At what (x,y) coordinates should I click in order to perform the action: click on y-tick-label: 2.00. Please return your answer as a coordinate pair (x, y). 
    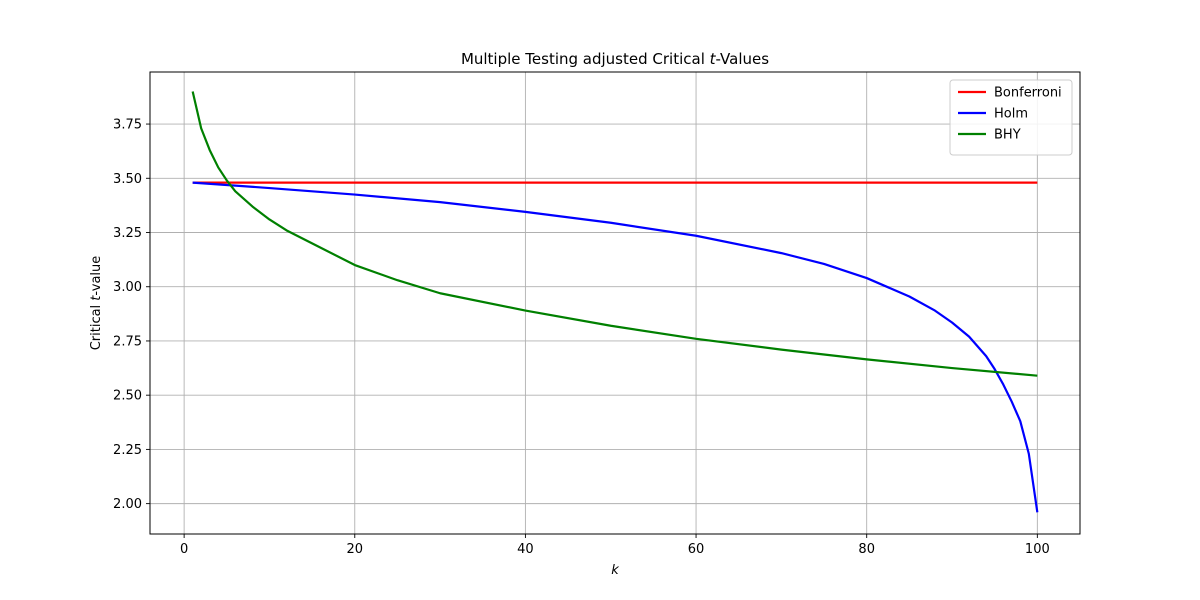
    Looking at the image, I should click on (127, 504).